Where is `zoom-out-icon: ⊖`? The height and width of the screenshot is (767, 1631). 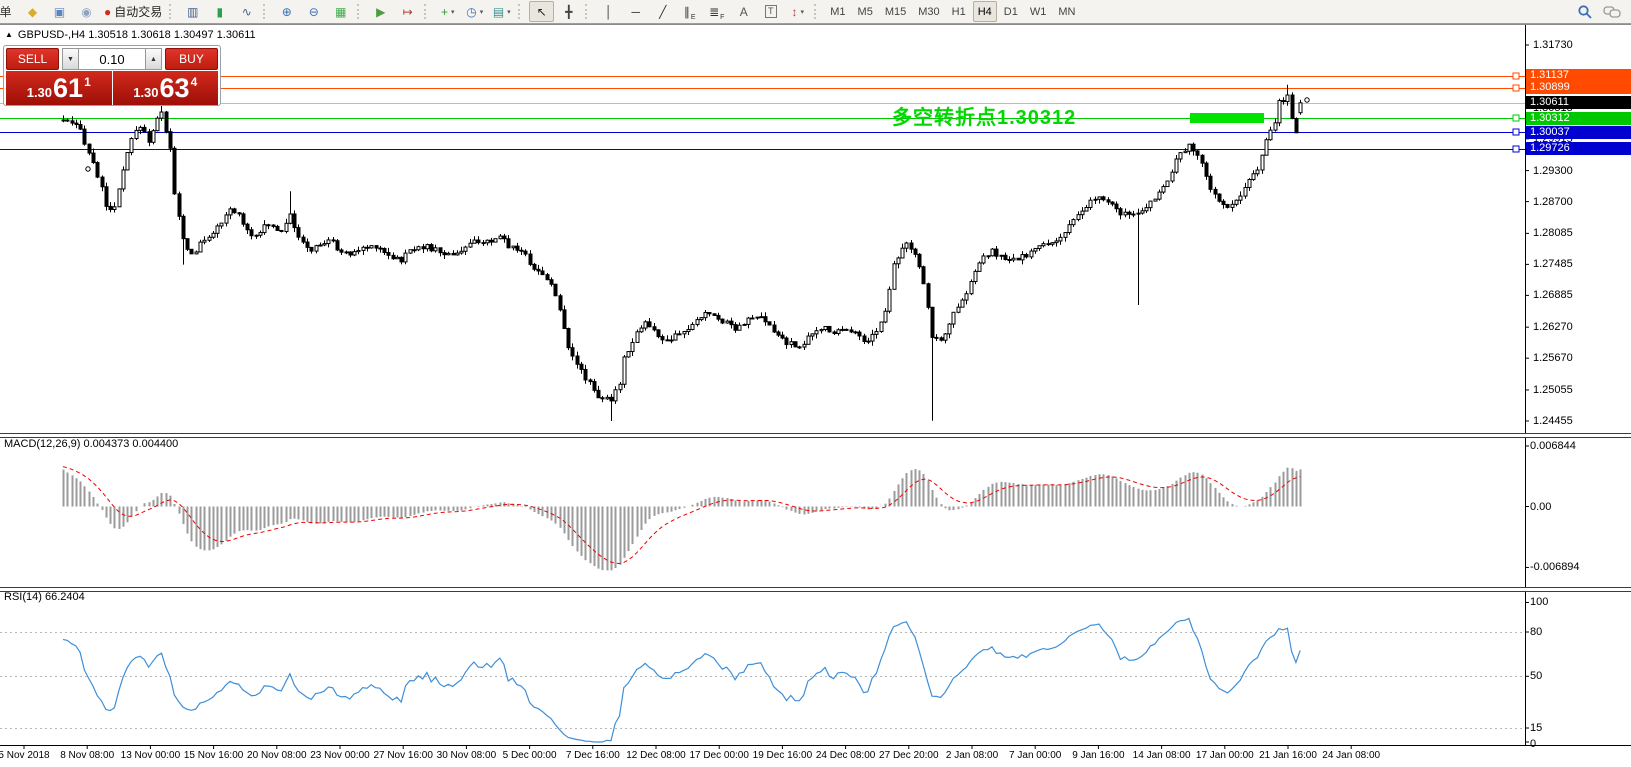
zoom-out-icon: ⊖ is located at coordinates (313, 11).